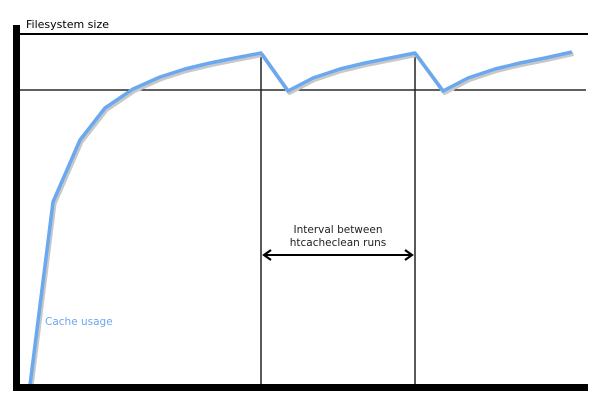 This screenshot has height=406, width=600. What do you see at coordinates (338, 243) in the screenshot?
I see `interval-label-line2: htcacheclean runs` at bounding box center [338, 243].